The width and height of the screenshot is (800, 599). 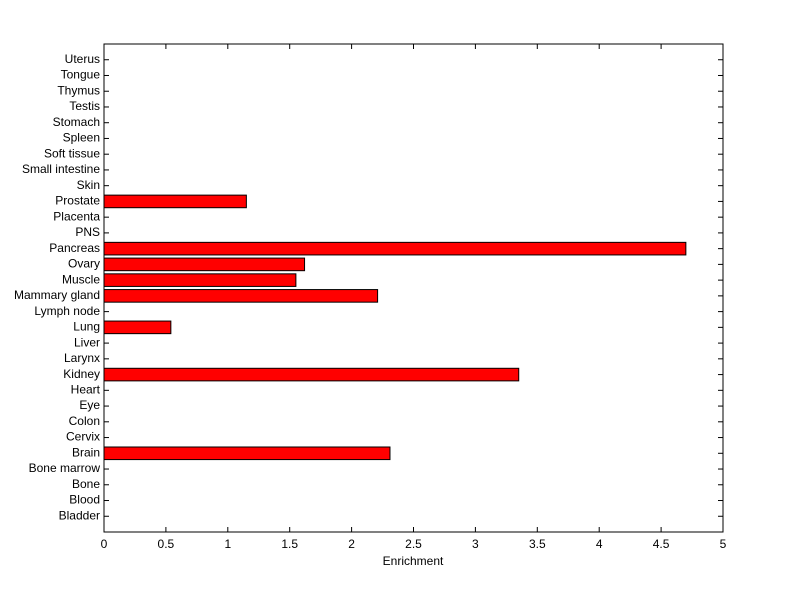 What do you see at coordinates (82, 59) in the screenshot?
I see `y-tick-label: Uterus` at bounding box center [82, 59].